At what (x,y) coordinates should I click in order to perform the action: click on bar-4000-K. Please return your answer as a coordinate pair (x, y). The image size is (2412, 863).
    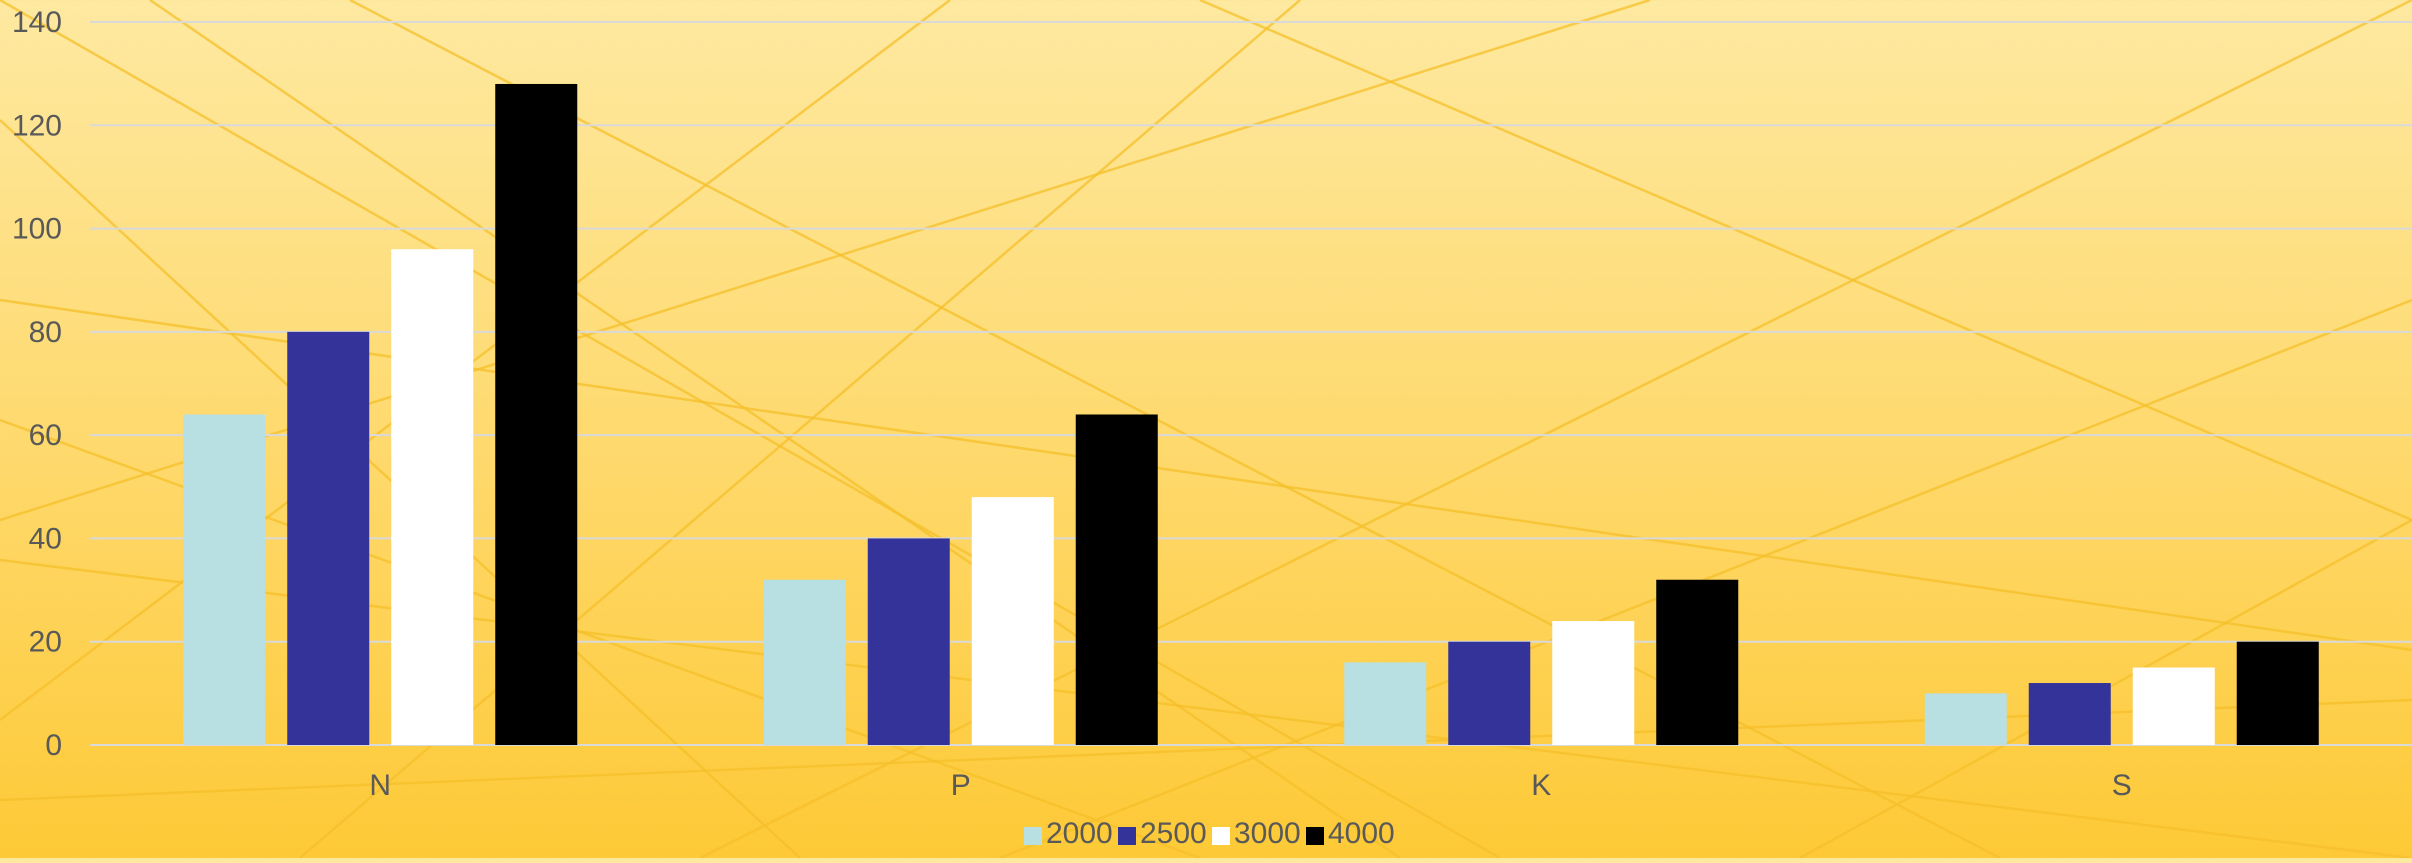
    Looking at the image, I should click on (1697, 662).